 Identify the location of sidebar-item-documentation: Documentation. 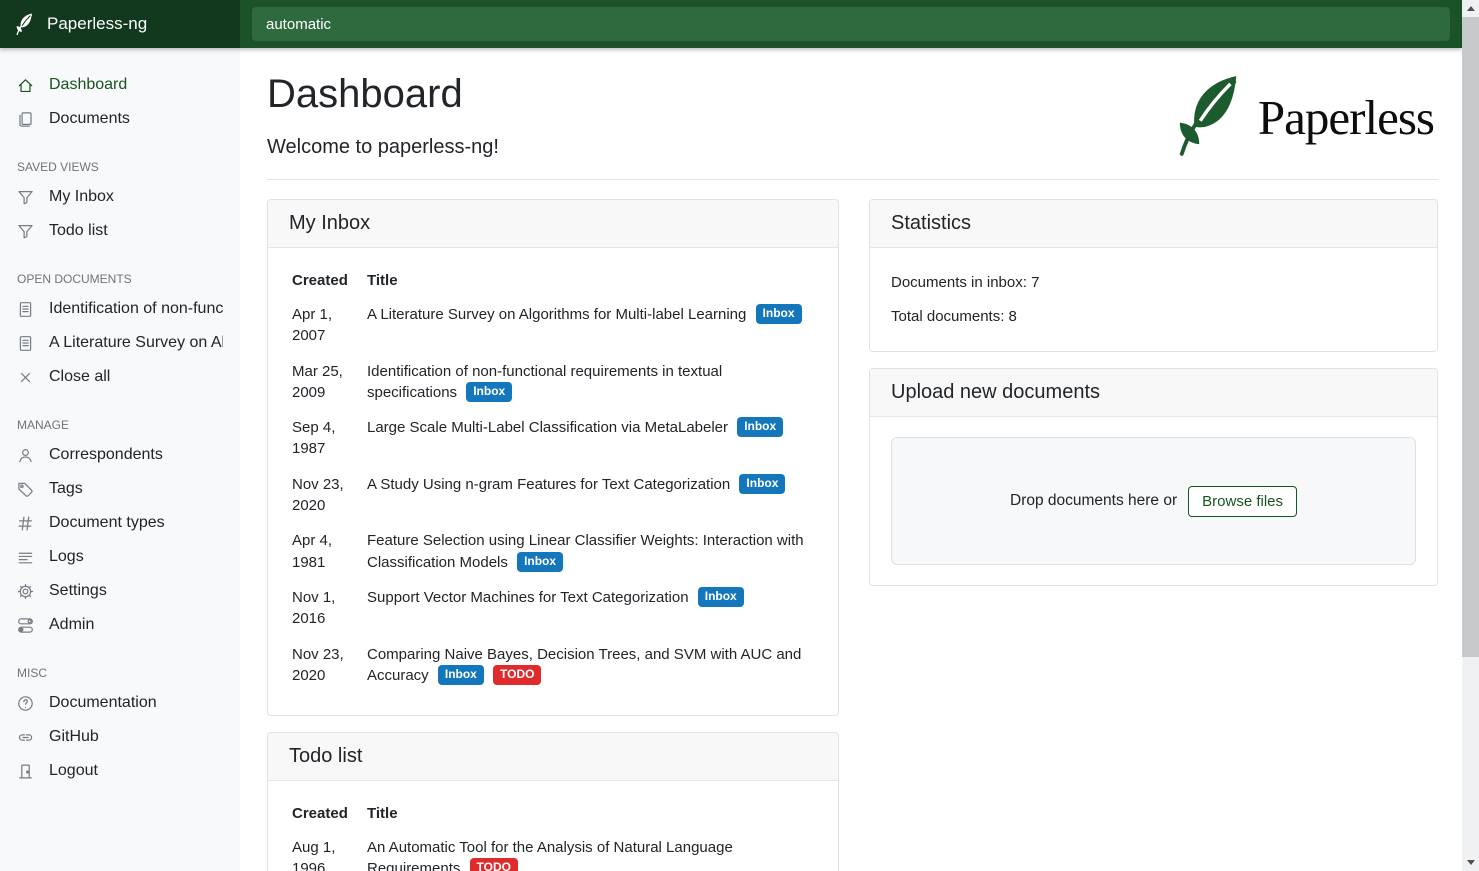
(120, 703).